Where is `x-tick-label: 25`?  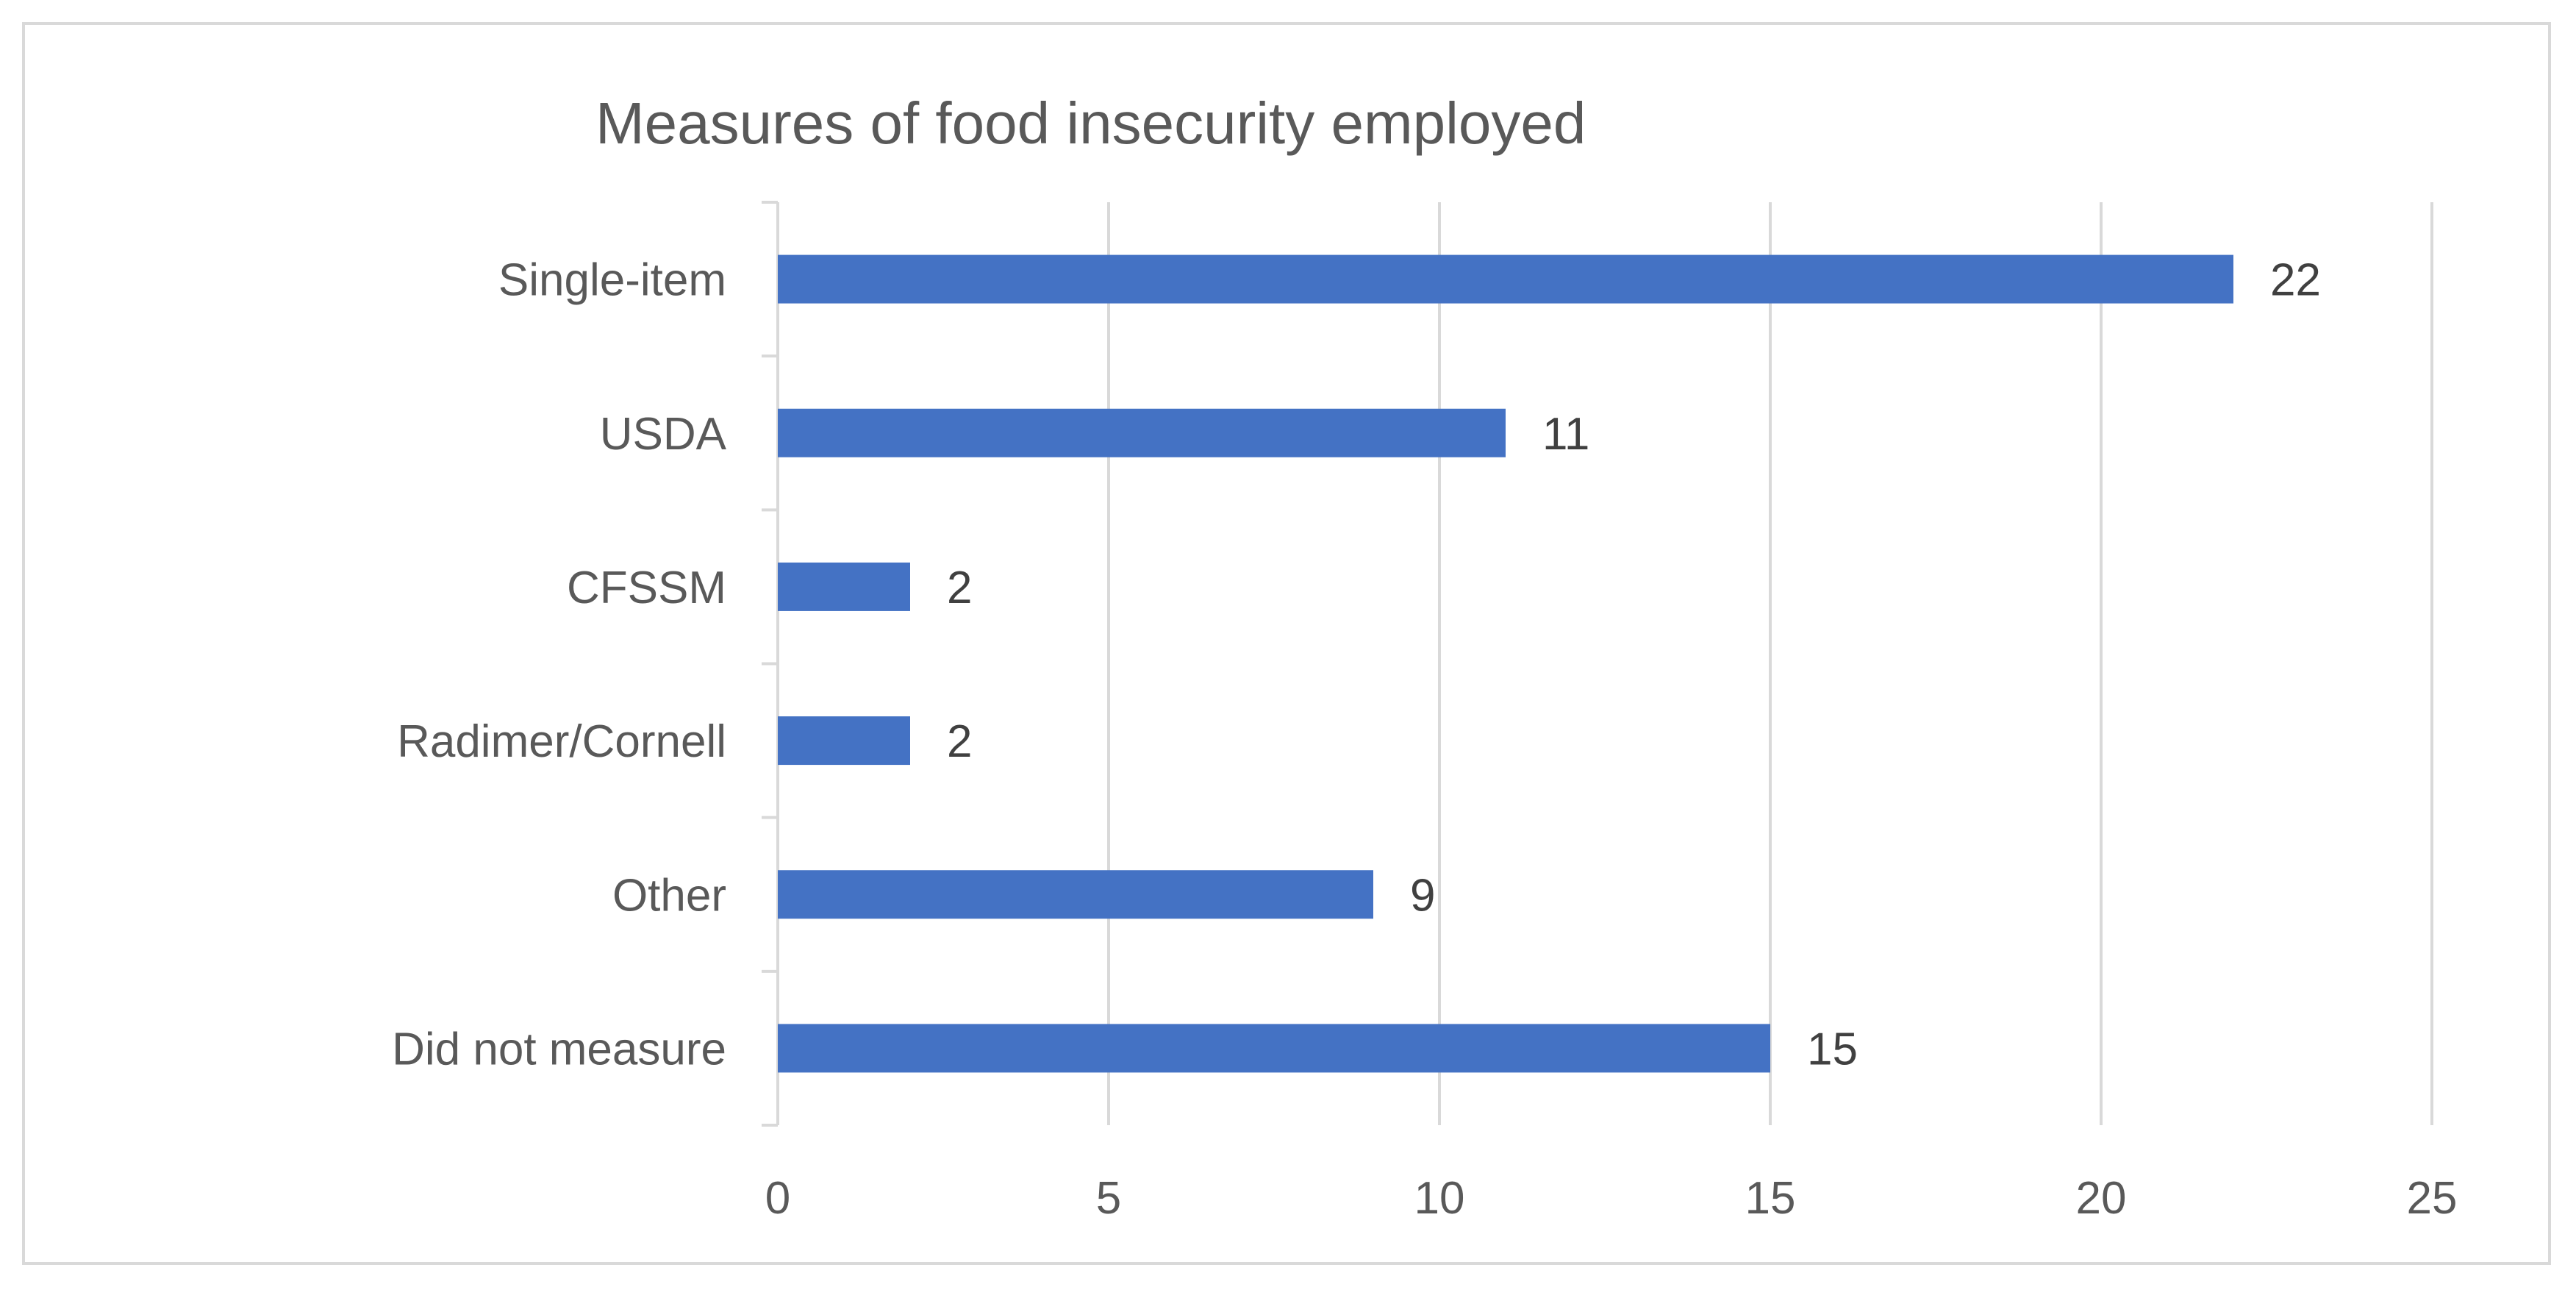 x-tick-label: 25 is located at coordinates (2432, 1198).